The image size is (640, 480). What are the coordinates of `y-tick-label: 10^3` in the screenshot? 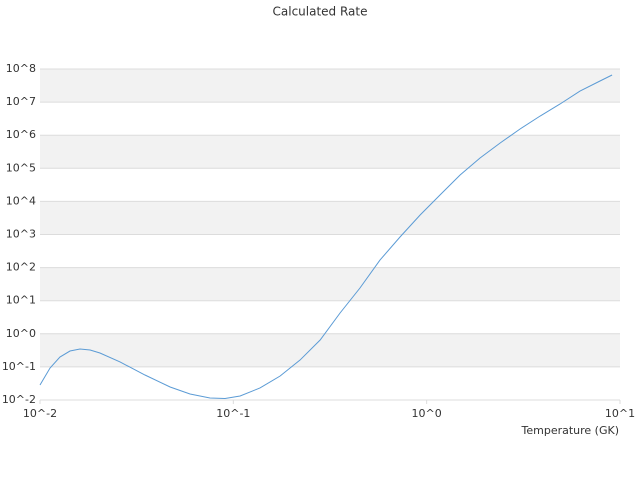 It's located at (21, 234).